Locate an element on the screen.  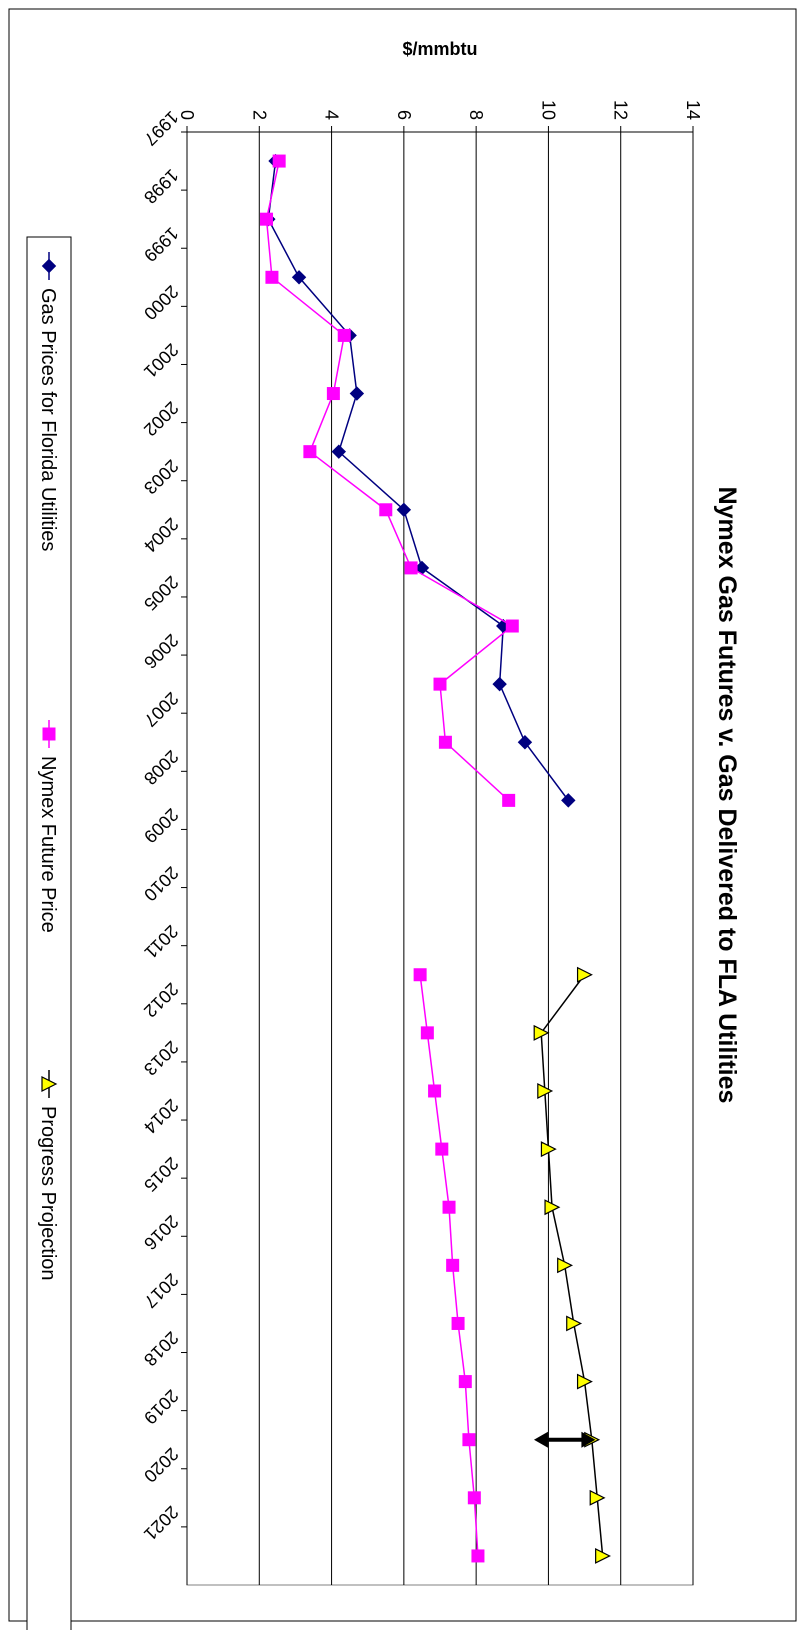
legend-label: Gas Prices for Florida Utilities is located at coordinates (48, 419).